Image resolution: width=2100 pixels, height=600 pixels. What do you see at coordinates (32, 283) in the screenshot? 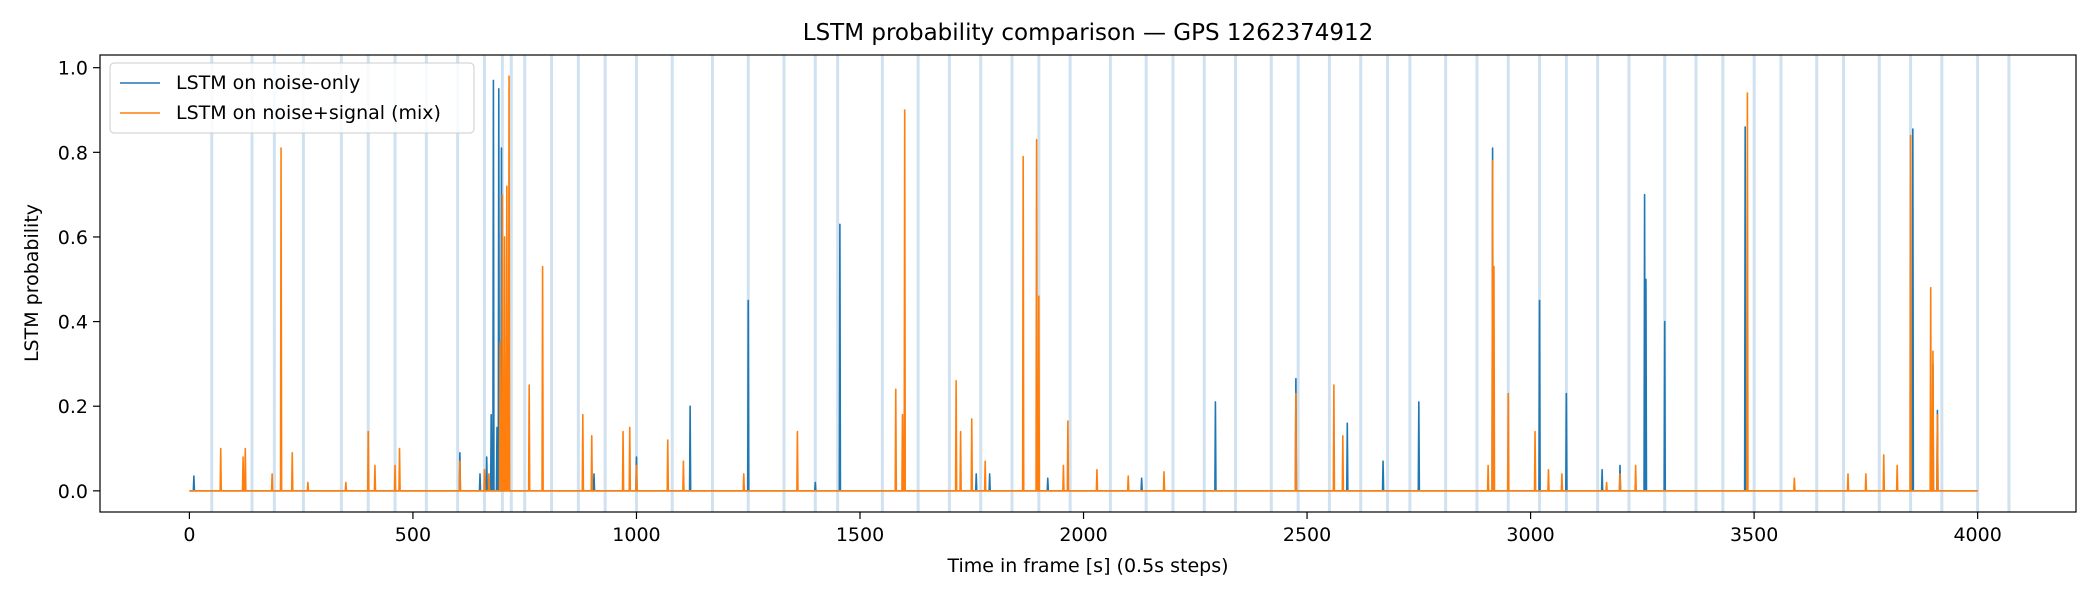
I see `y-axis-label: LSTM probability` at bounding box center [32, 283].